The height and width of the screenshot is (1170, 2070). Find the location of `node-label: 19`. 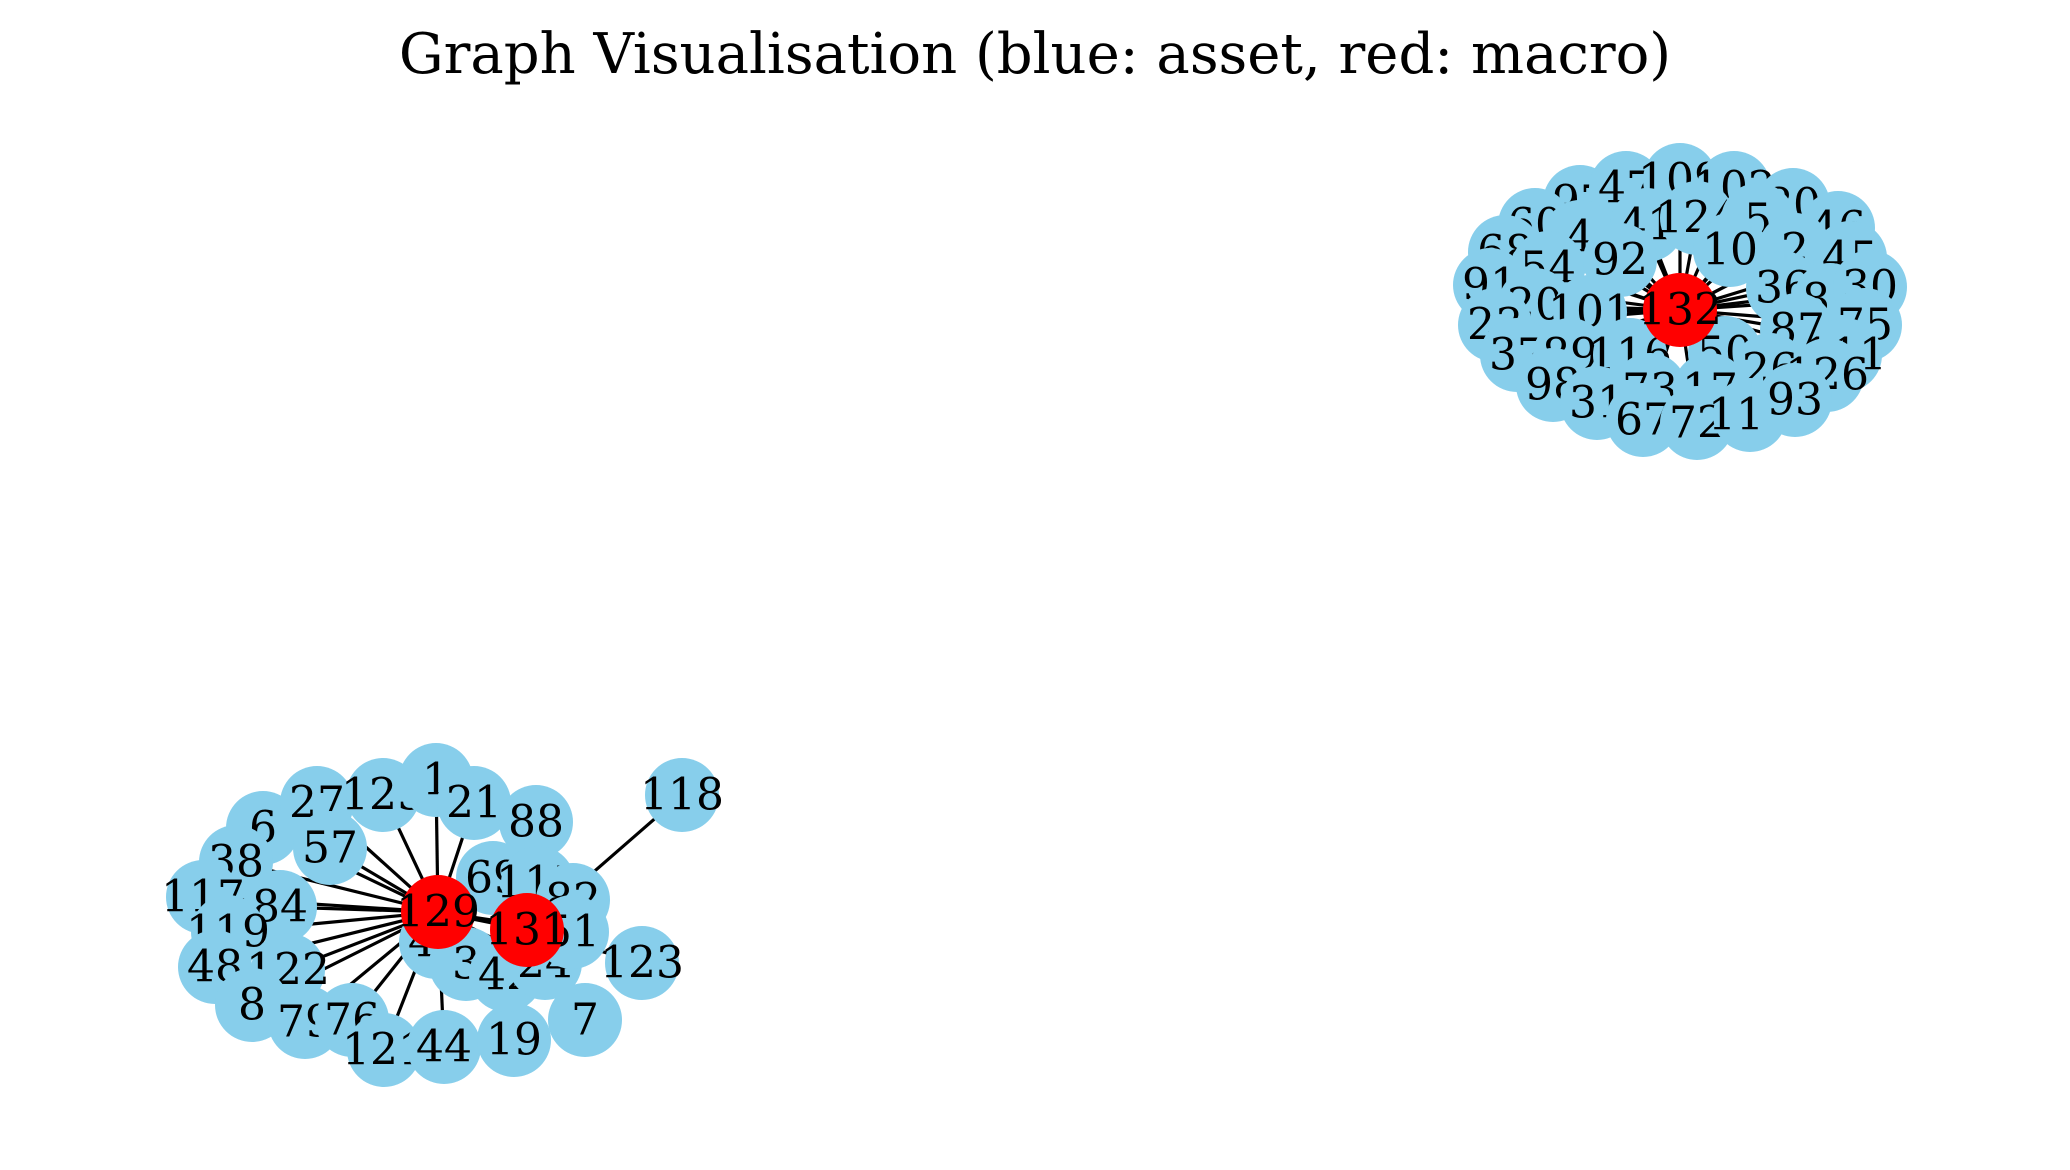

node-label: 19 is located at coordinates (514, 1040).